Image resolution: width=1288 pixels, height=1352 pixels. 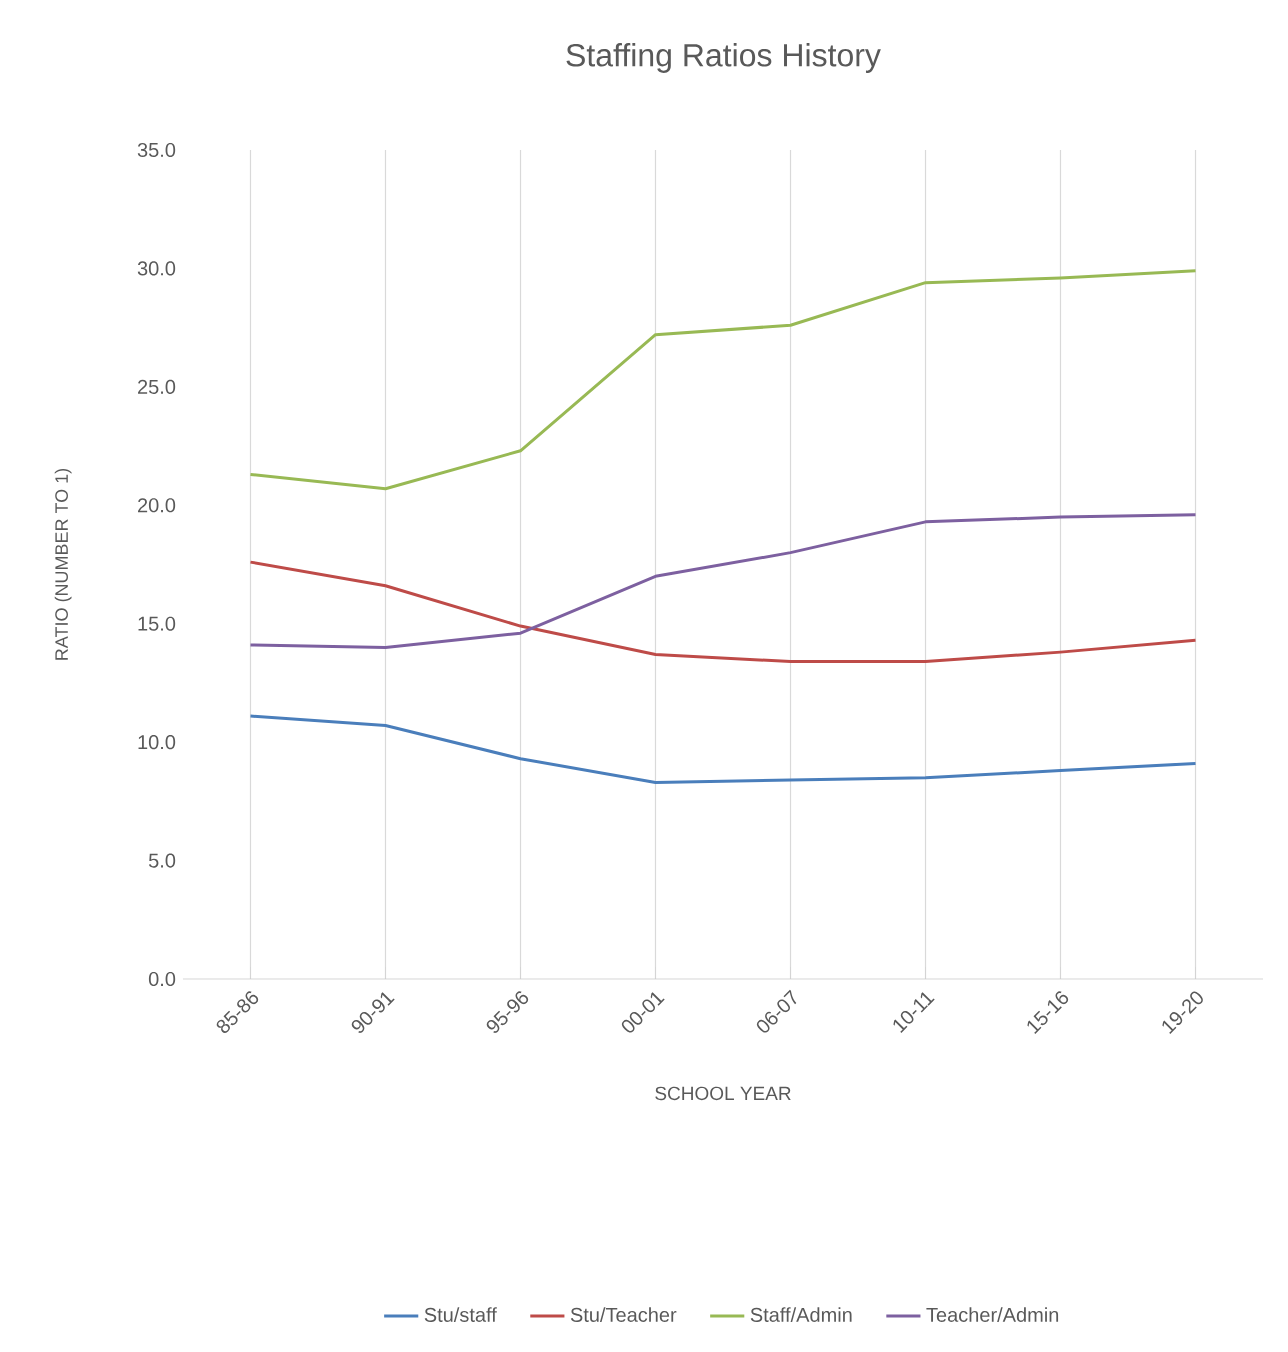 I want to click on legend-label: Teacher/Admin, so click(x=992, y=1314).